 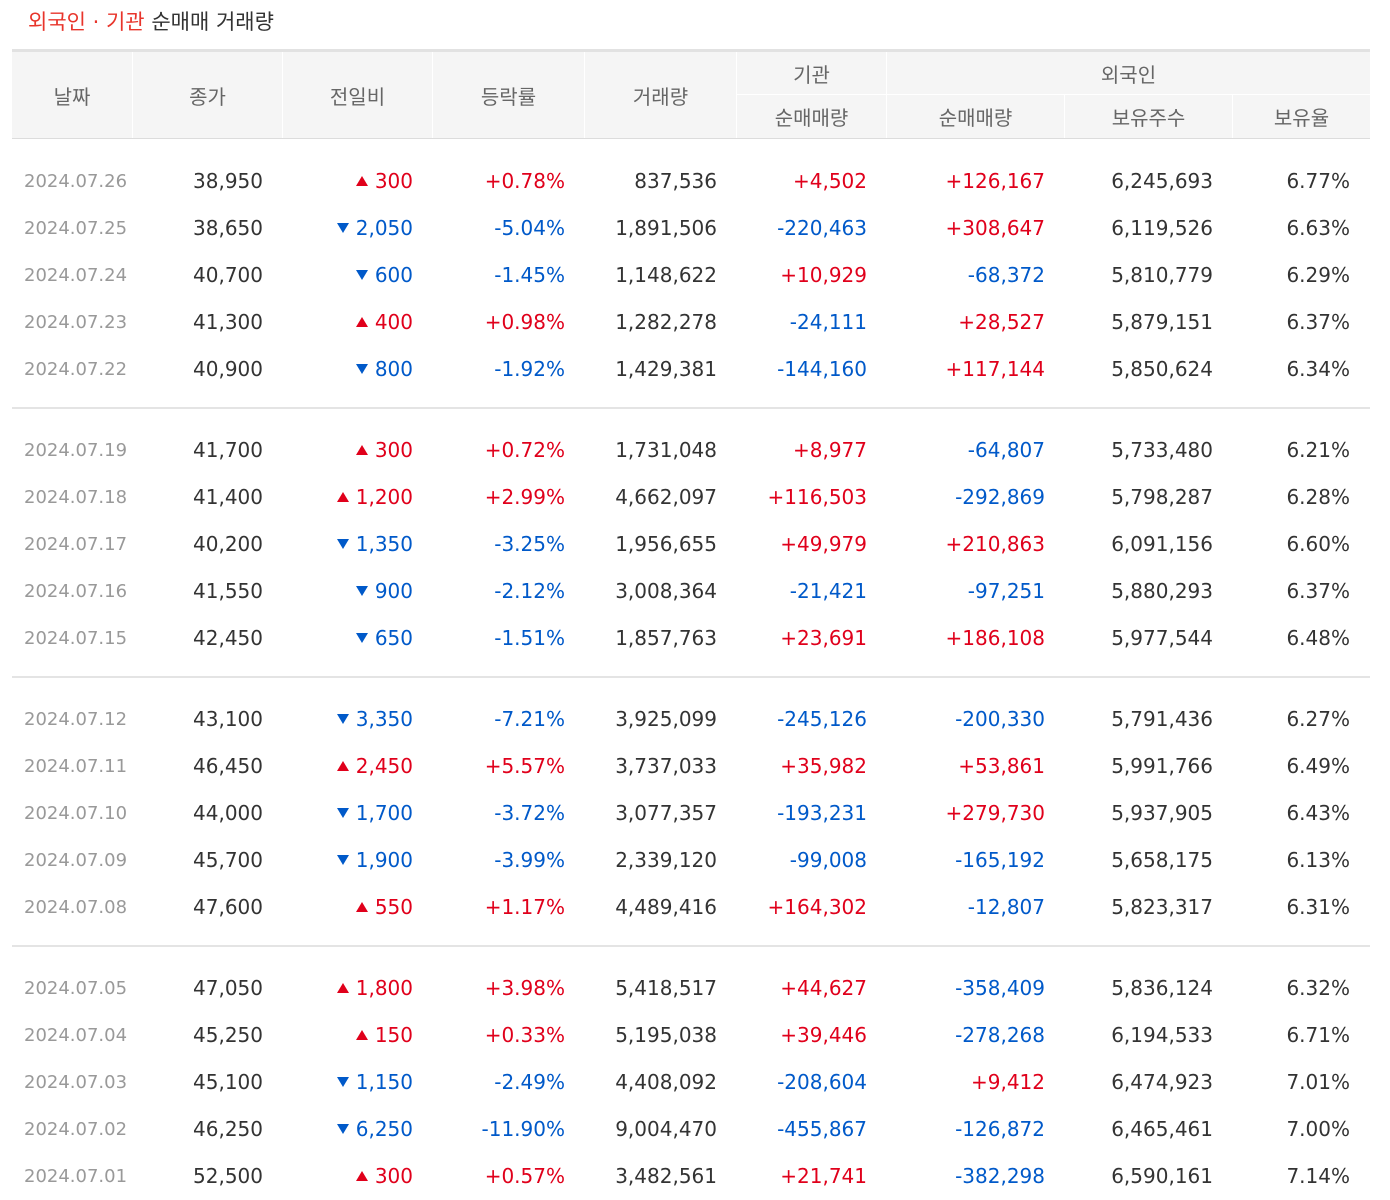 What do you see at coordinates (666, 638) in the screenshot?
I see `volume-cell: 1,857,763` at bounding box center [666, 638].